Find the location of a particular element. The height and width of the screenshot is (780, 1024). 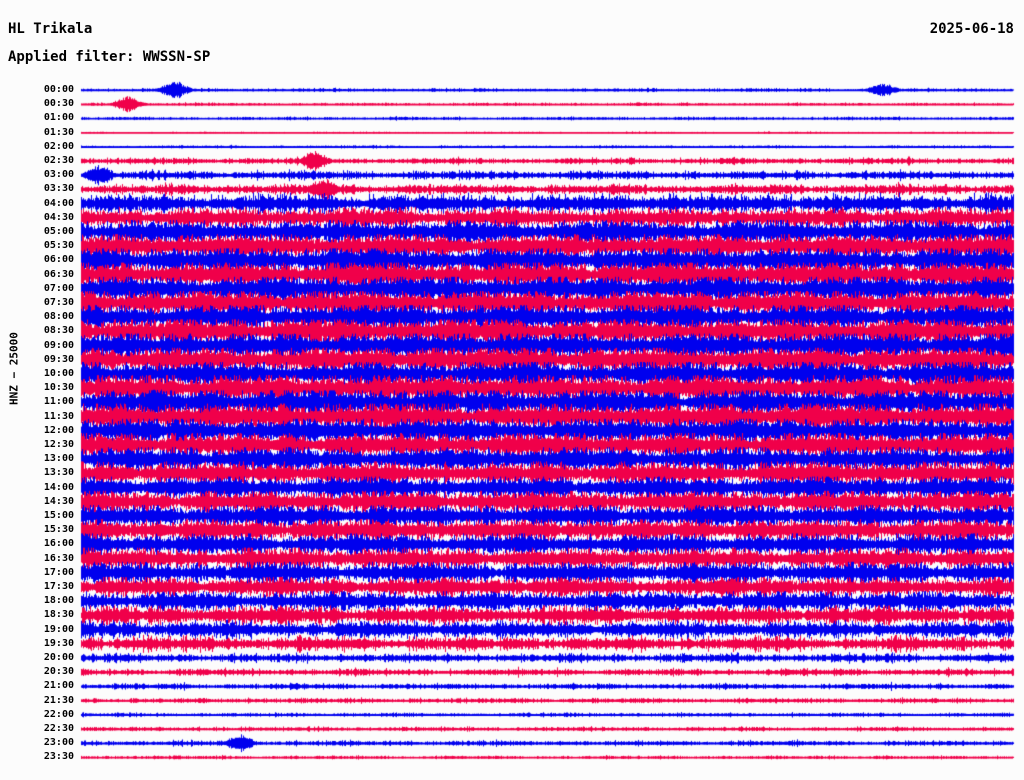

page-title: HL Trikala is located at coordinates (50, 29).